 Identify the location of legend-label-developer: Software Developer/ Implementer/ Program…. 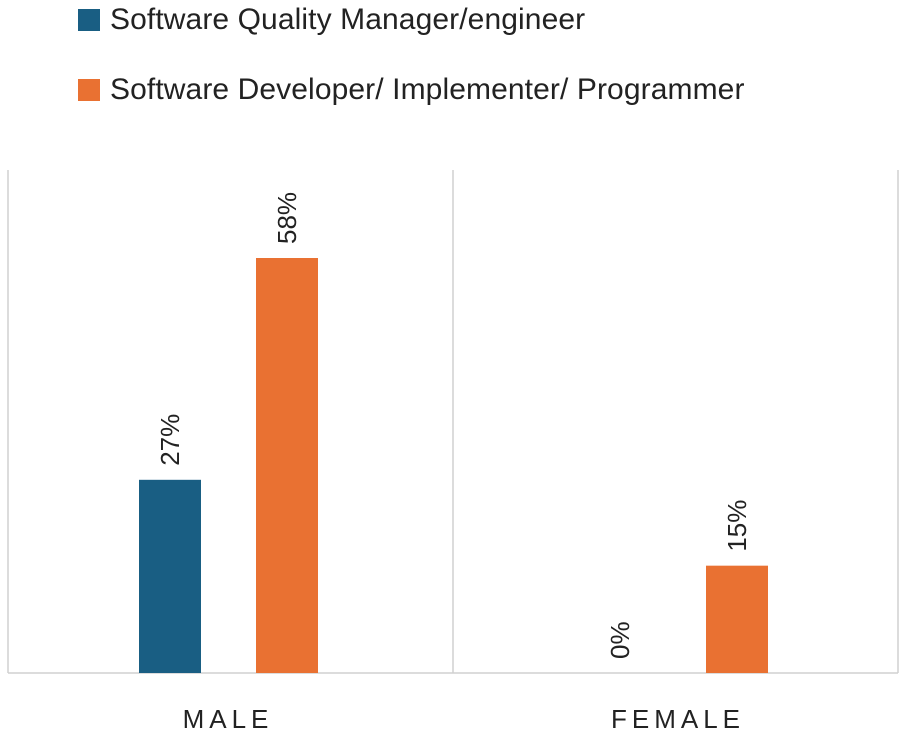
(427, 89).